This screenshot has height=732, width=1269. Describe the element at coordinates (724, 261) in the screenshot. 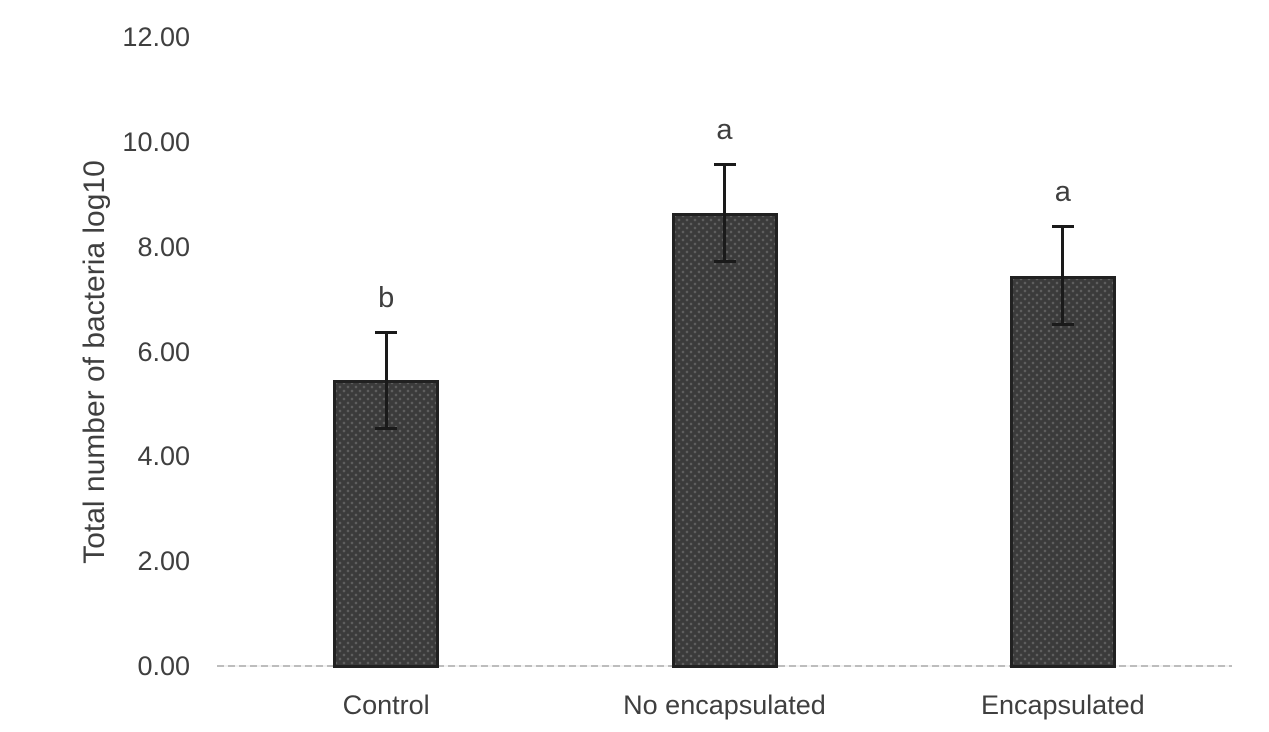

I see `error-cap-bottom-no-encapsulated` at that location.